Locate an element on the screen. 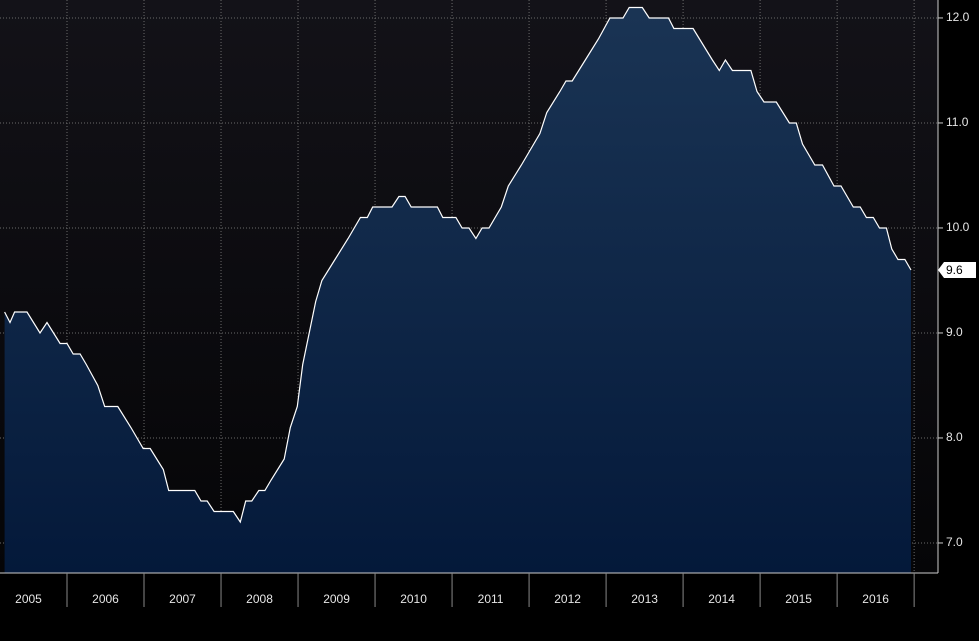  x-tick-label: 2008 is located at coordinates (259, 599).